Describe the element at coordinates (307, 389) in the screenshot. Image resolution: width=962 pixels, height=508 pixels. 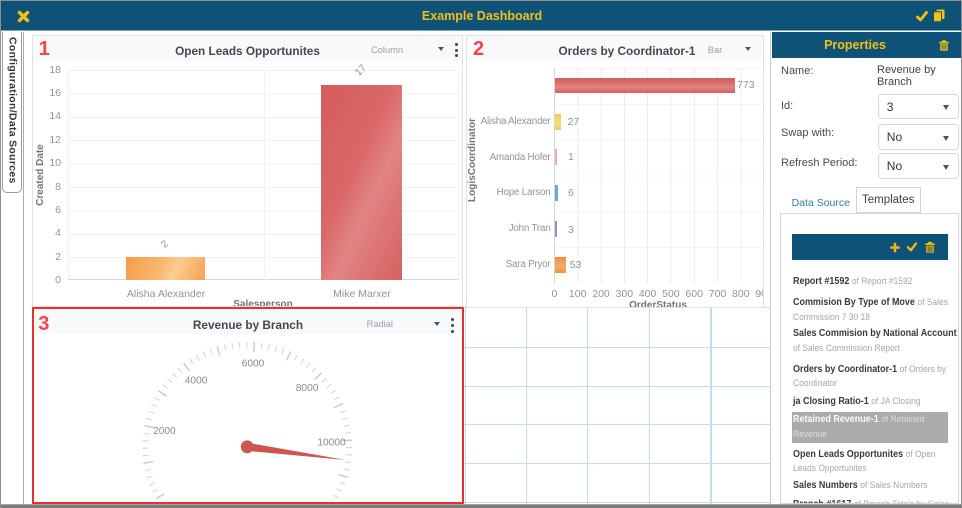
I see `svg-text: 8000` at that location.